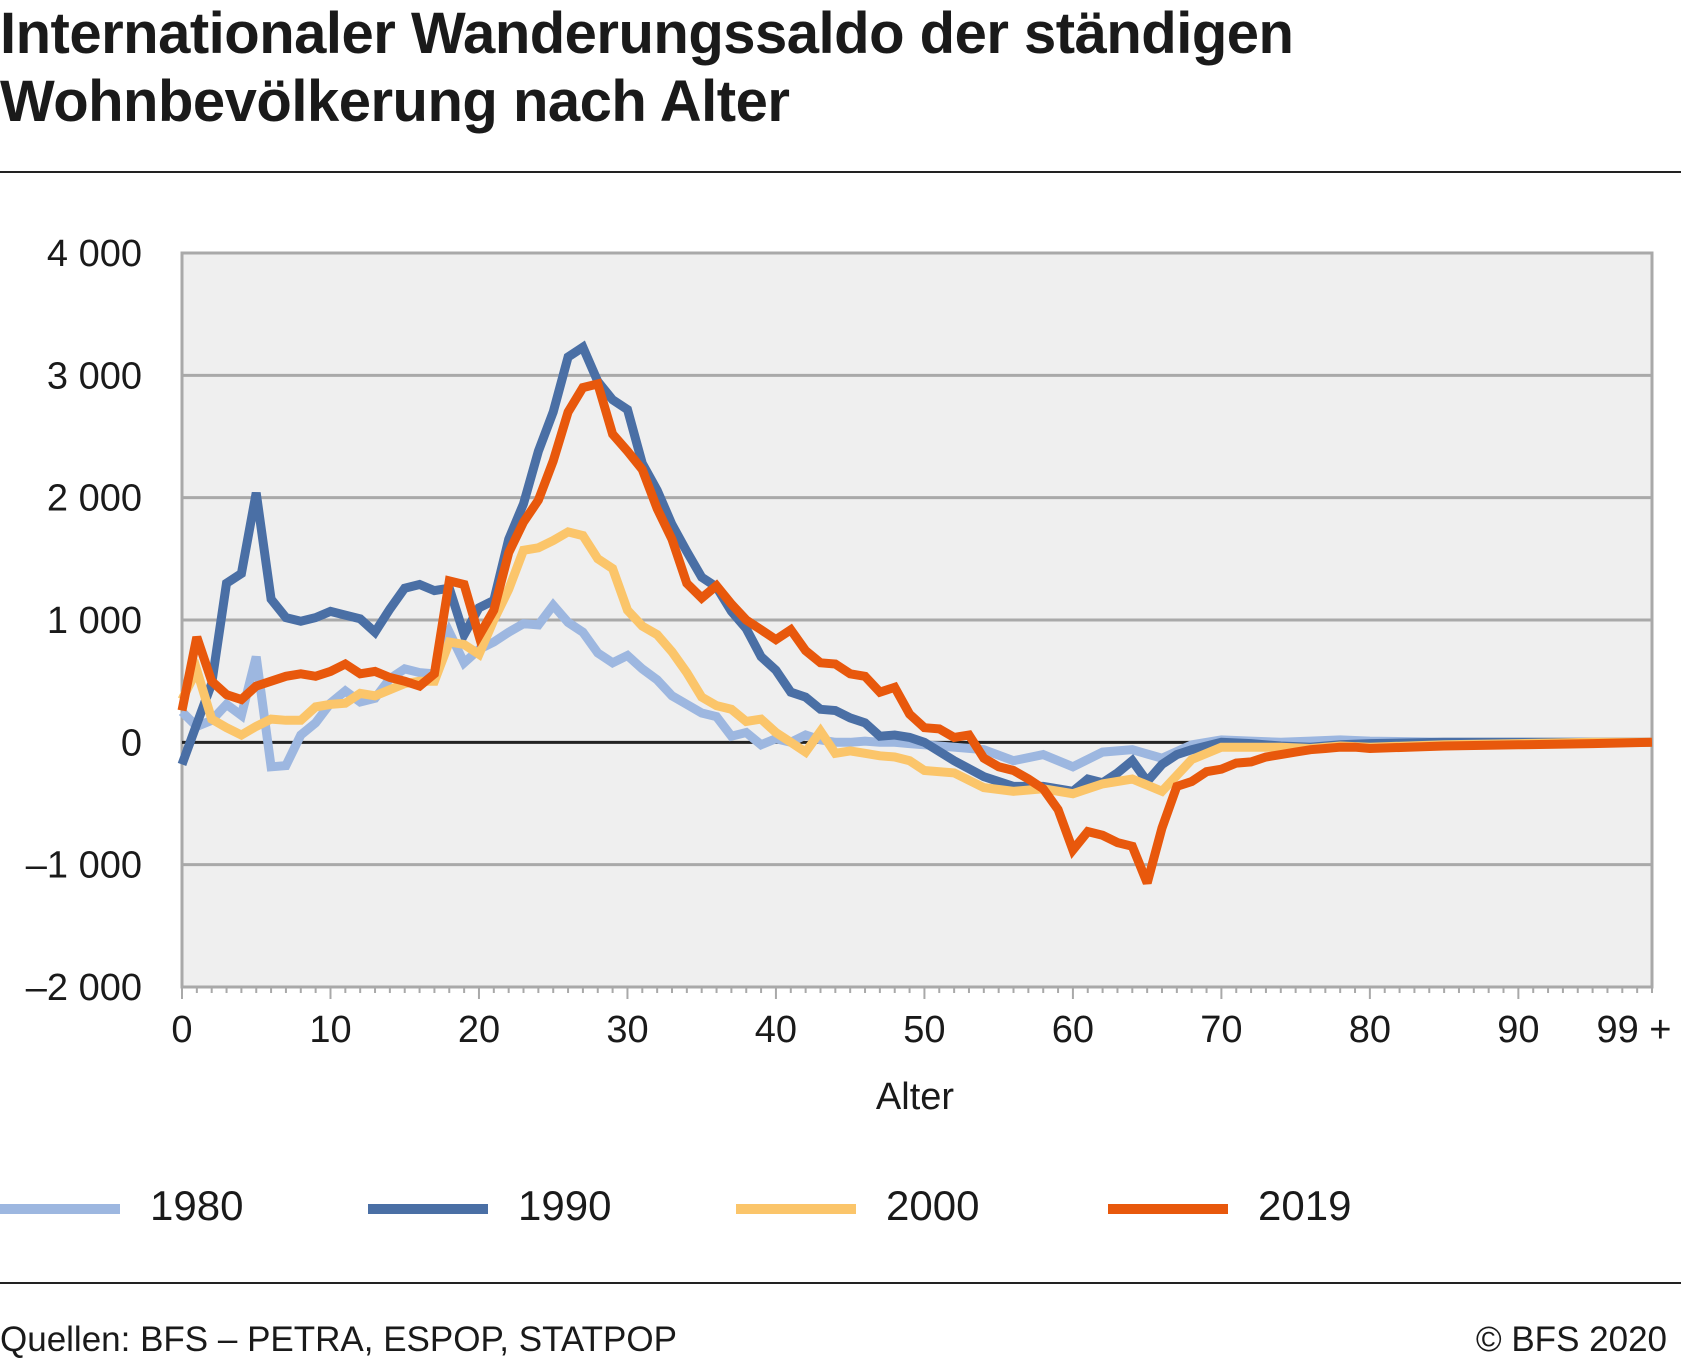  Describe the element at coordinates (131, 743) in the screenshot. I see `y-tick-label: 0` at that location.